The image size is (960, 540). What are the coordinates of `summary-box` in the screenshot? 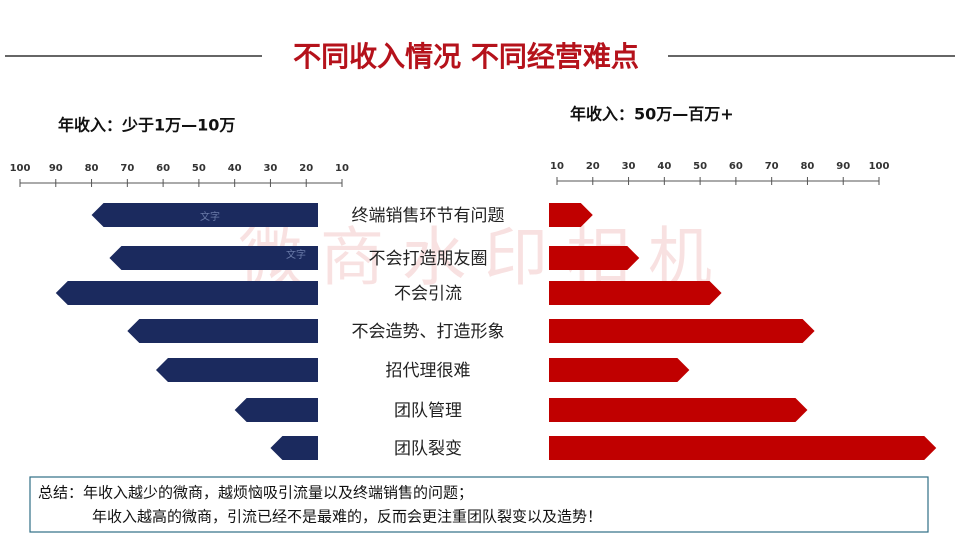 It's located at (479, 504).